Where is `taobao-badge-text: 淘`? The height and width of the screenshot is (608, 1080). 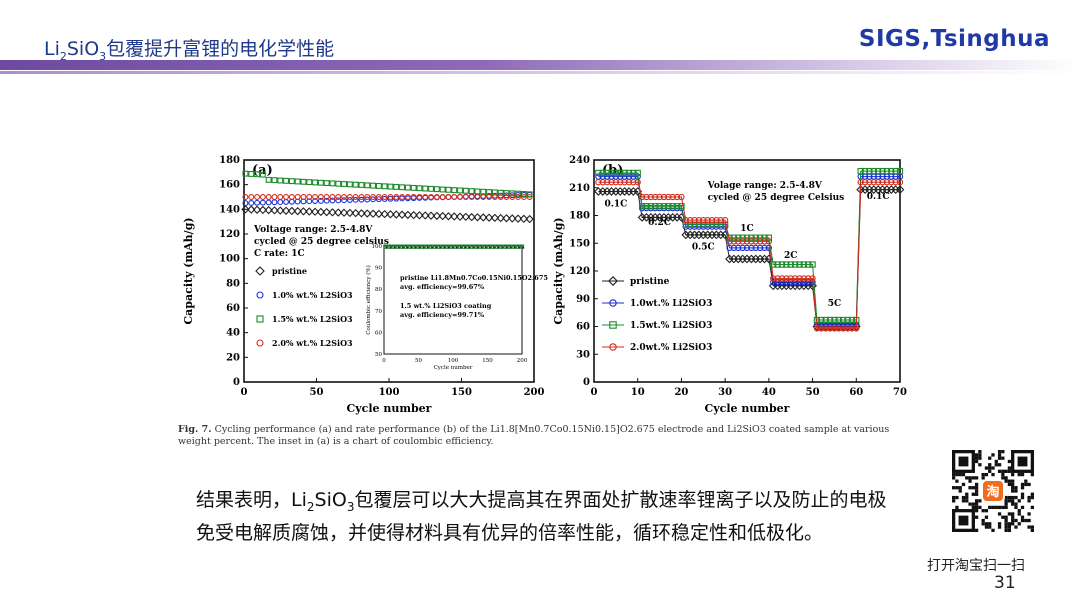 taobao-badge-text: 淘 is located at coordinates (992, 492).